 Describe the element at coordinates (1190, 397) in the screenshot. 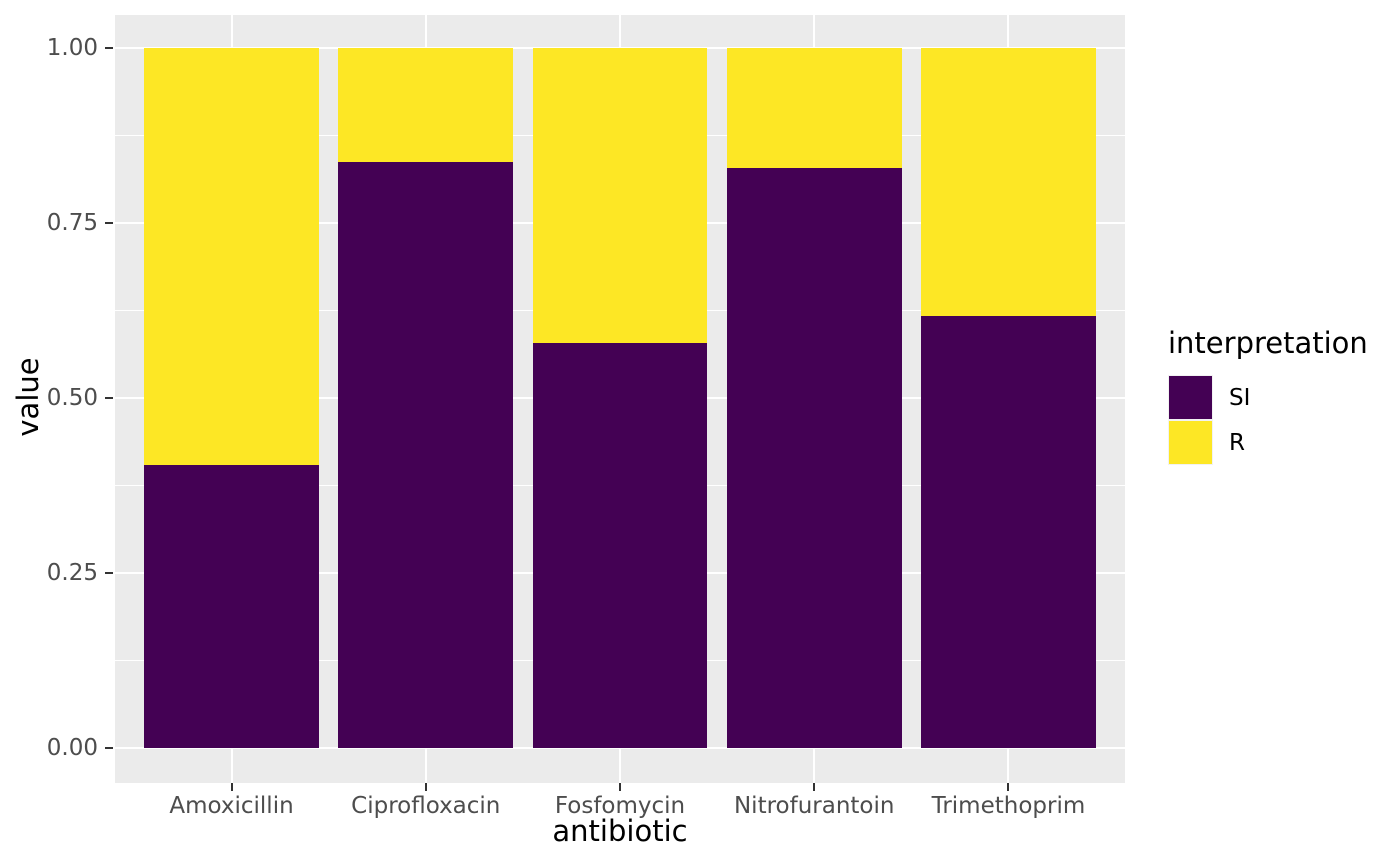

I see `legend-key-si` at that location.